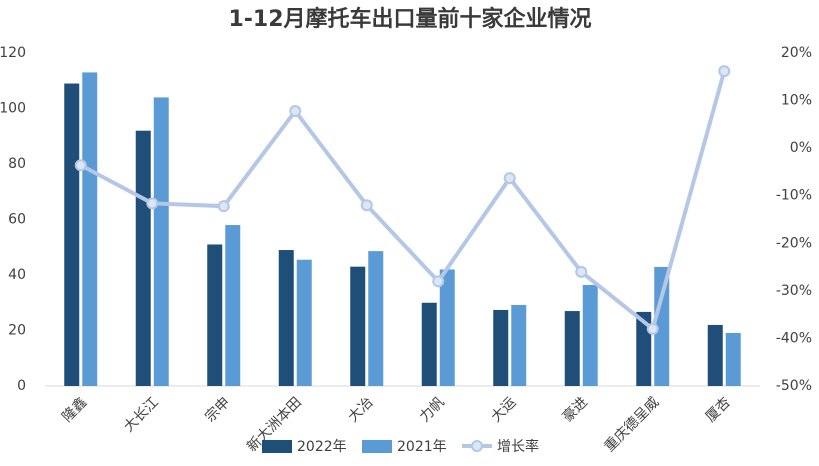  Describe the element at coordinates (17, 164) in the screenshot. I see `y-tick-label: 80` at that location.